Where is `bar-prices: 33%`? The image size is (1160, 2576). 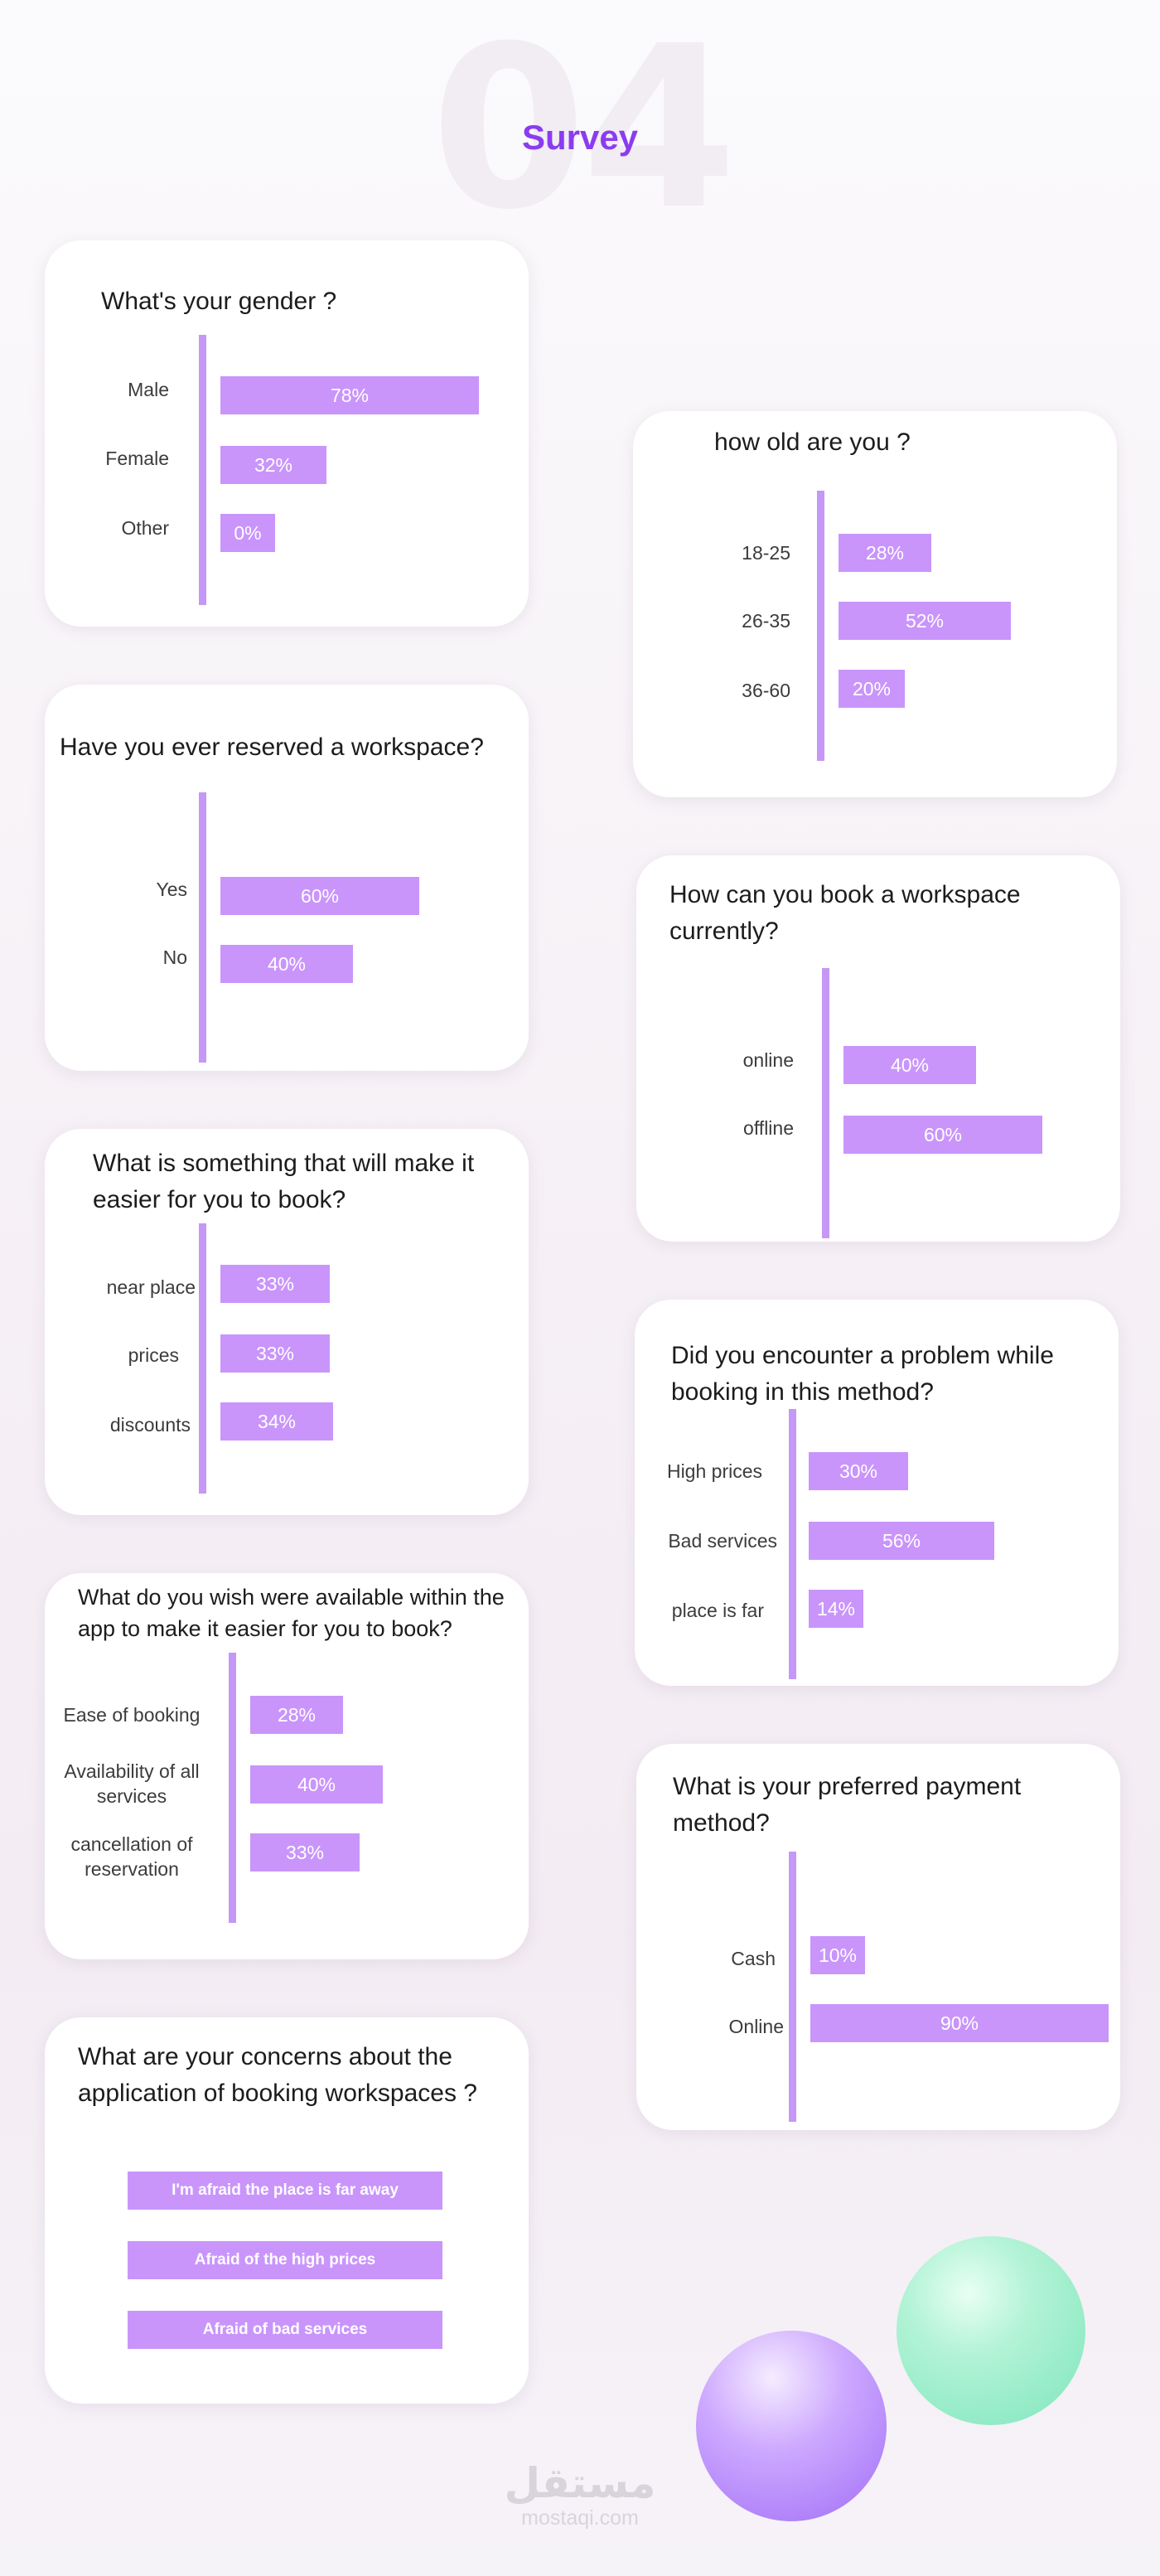 bar-prices: 33% is located at coordinates (275, 1353).